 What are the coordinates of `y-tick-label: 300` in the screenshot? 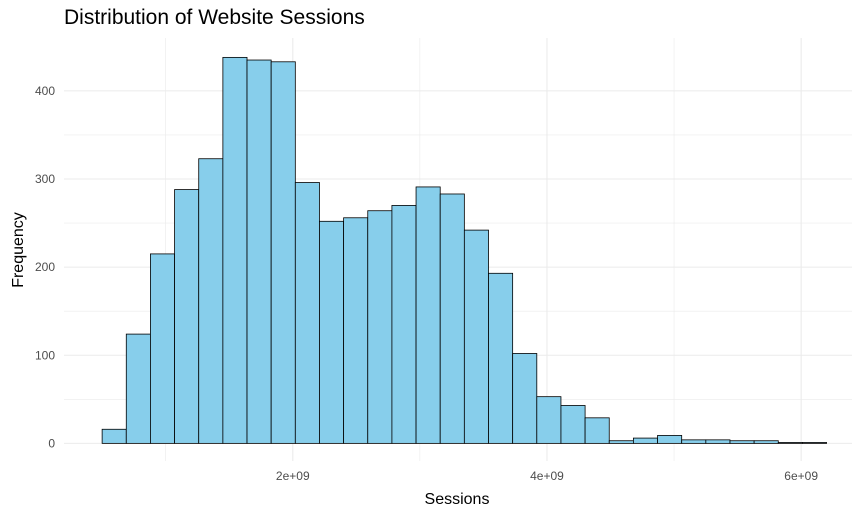 It's located at (45, 179).